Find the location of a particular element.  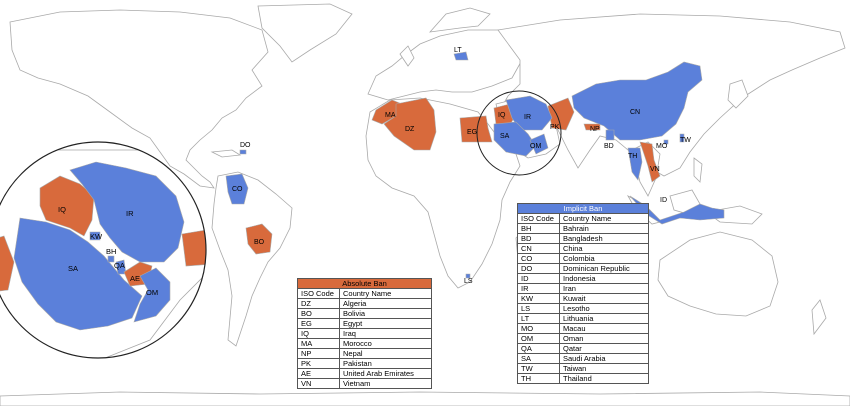

iso-code: DZ is located at coordinates (318, 303).